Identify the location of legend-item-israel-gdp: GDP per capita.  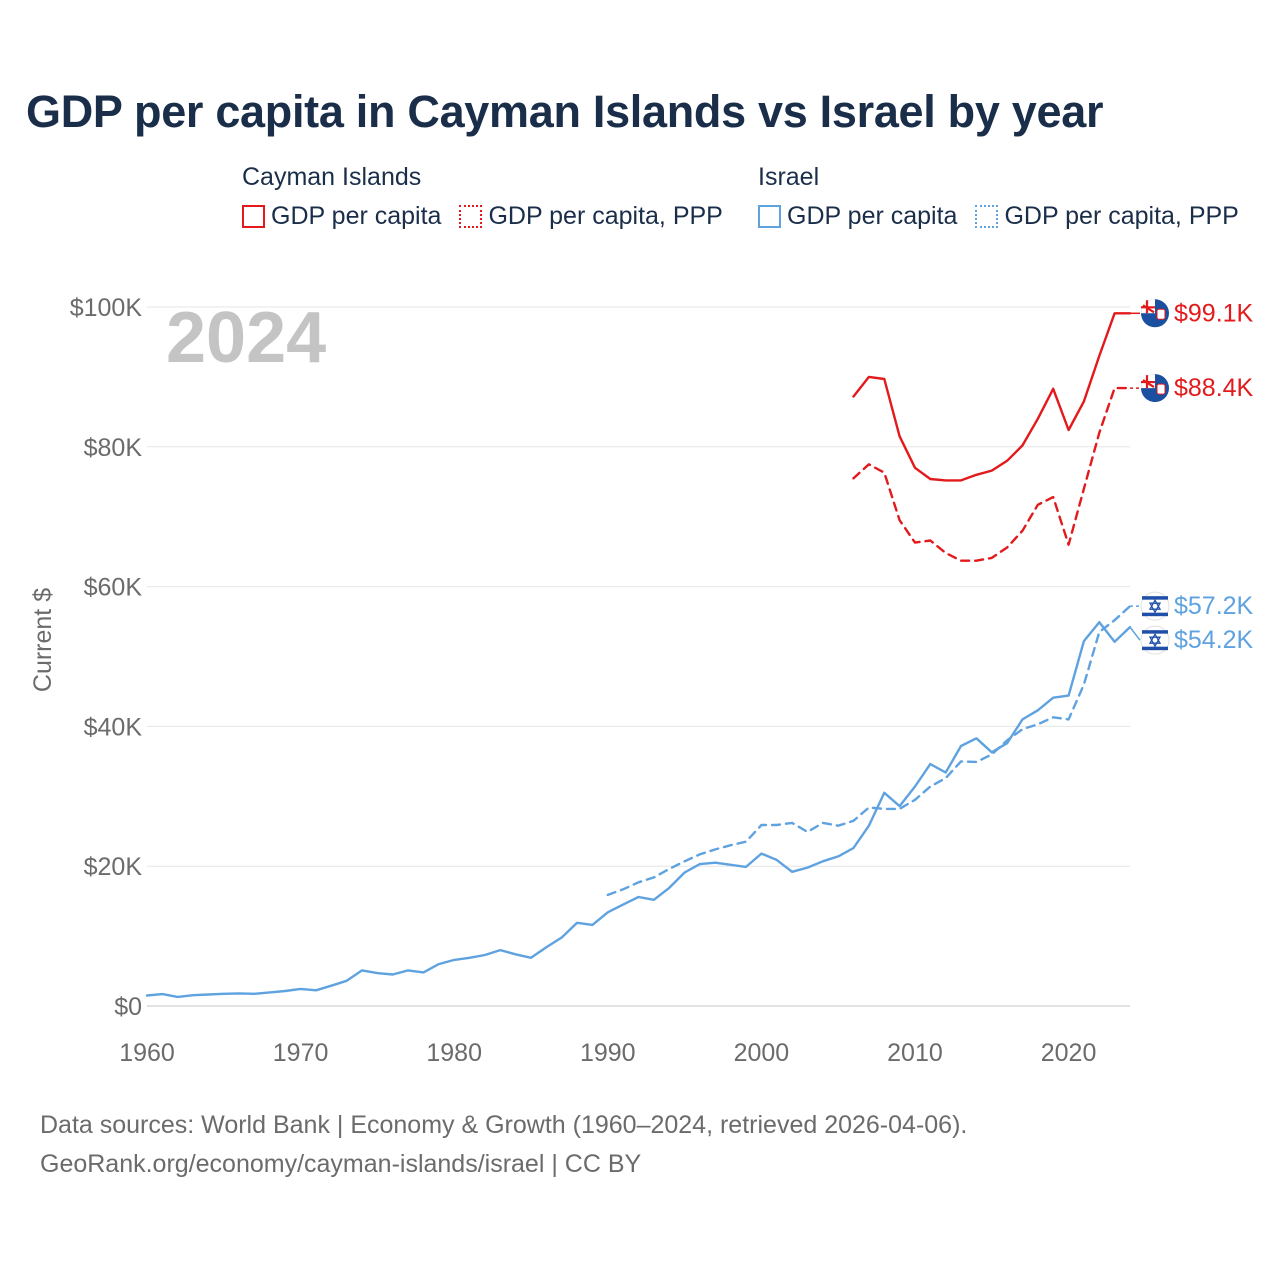
(857, 216).